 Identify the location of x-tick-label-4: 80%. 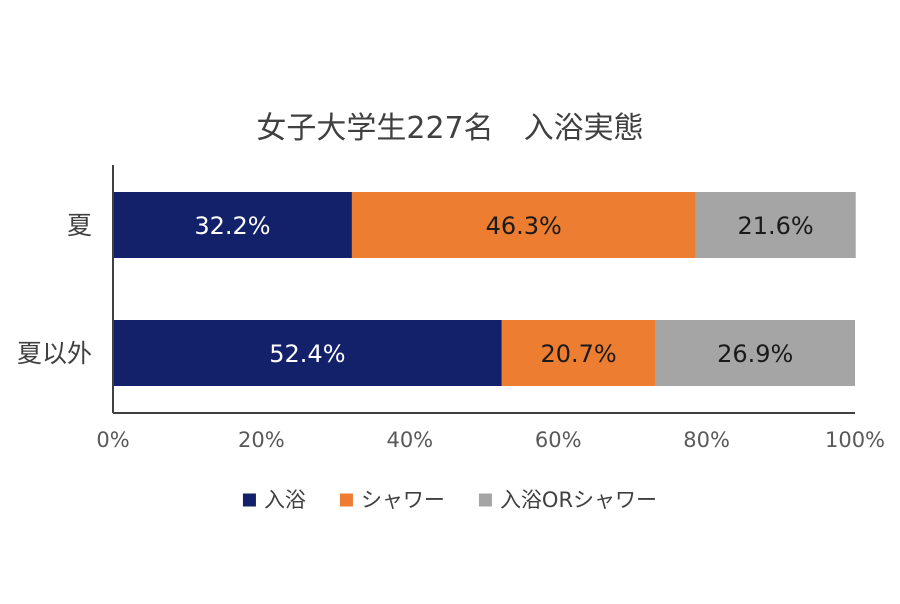
(706, 440).